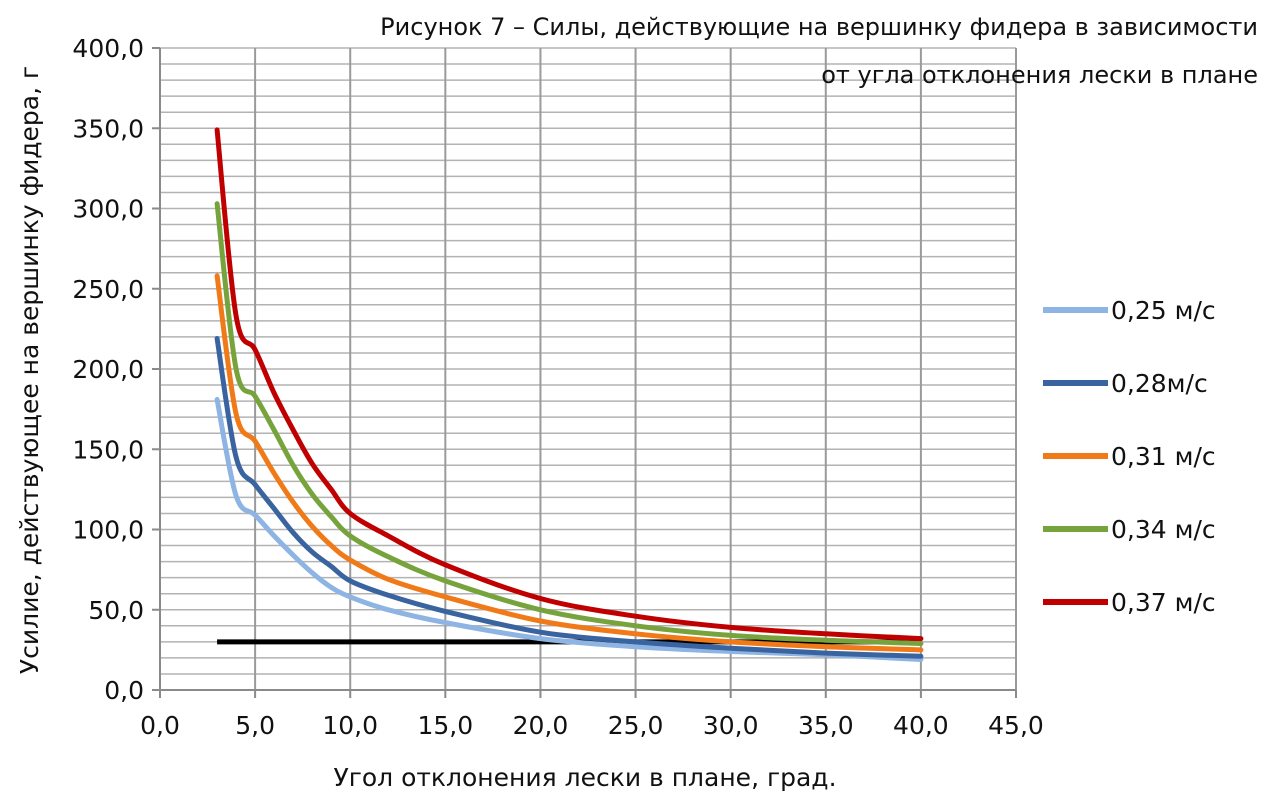 Image resolution: width=1268 pixels, height=799 pixels. I want to click on x-tick-label: 40,0, so click(921, 725).